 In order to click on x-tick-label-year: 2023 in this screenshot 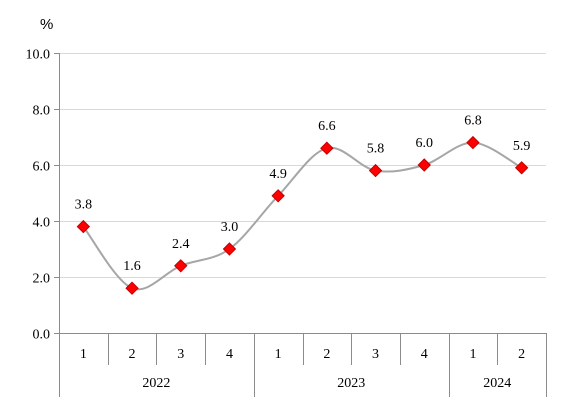, I will do `click(351, 383)`.